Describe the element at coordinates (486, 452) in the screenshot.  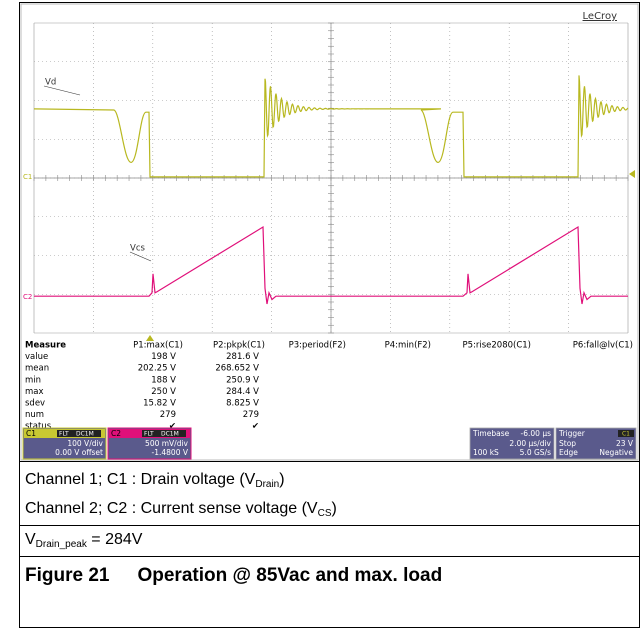
I see `timebase-samples: 100 kS` at that location.